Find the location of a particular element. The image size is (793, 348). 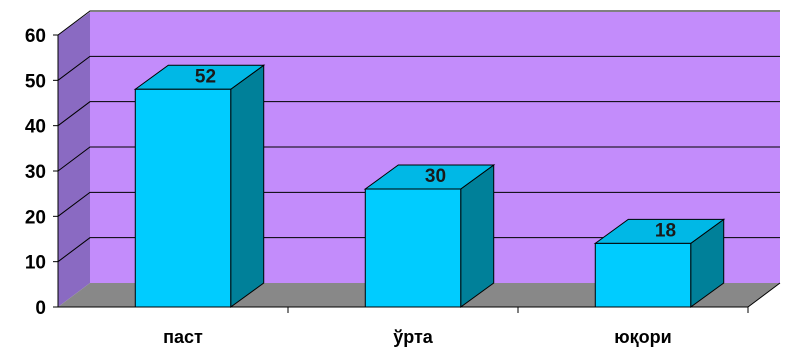

bar-3: 18 is located at coordinates (659, 263).